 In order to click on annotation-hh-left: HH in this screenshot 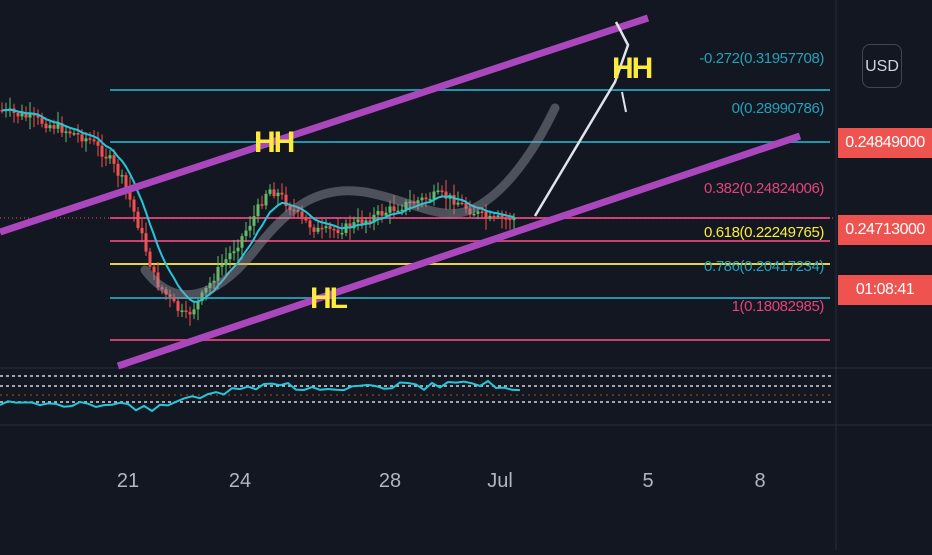, I will do `click(274, 142)`.